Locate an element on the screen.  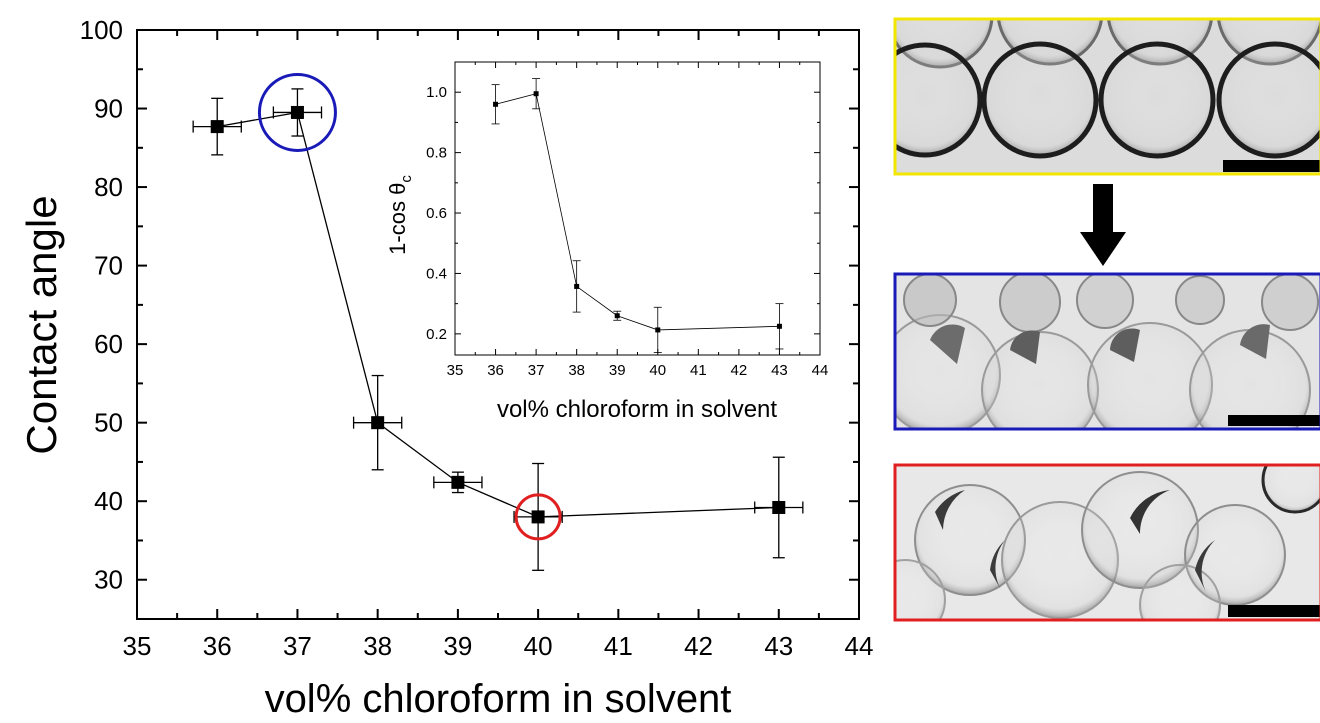
y-tick-label: 60 is located at coordinates (108, 344).